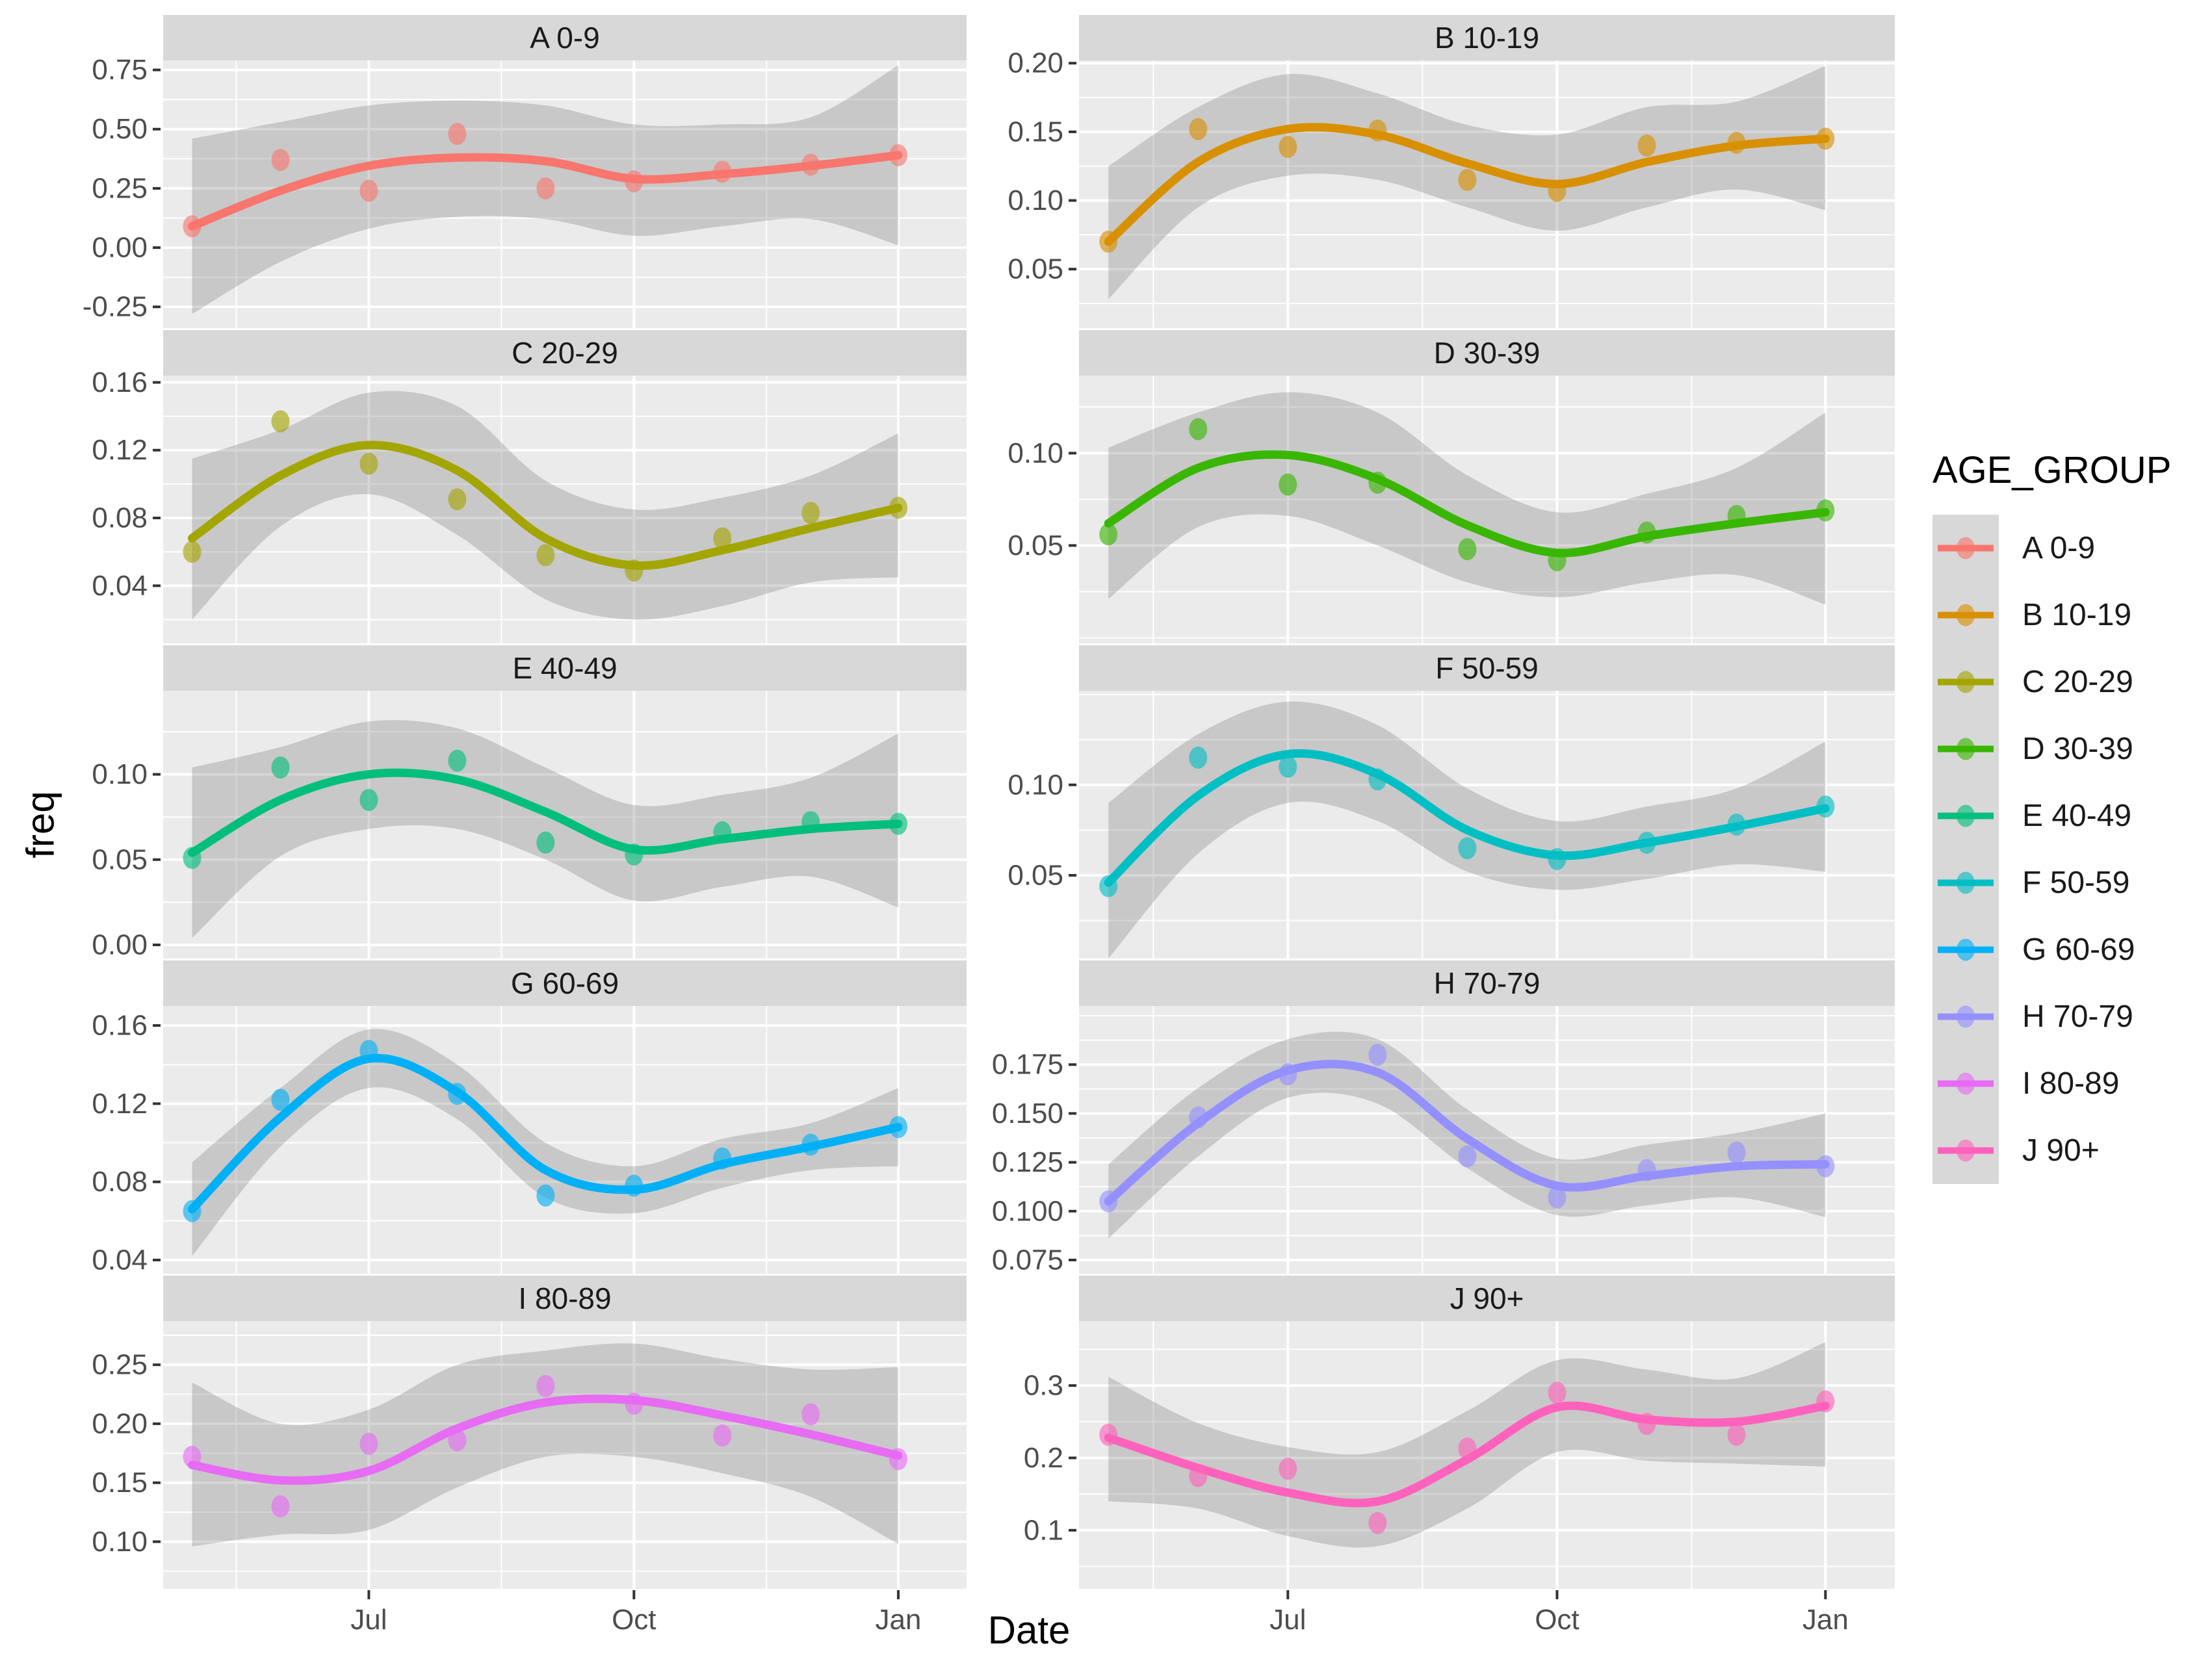 Image resolution: width=2212 pixels, height=1674 pixels. I want to click on y-tick-label: 0.15, so click(120, 1483).